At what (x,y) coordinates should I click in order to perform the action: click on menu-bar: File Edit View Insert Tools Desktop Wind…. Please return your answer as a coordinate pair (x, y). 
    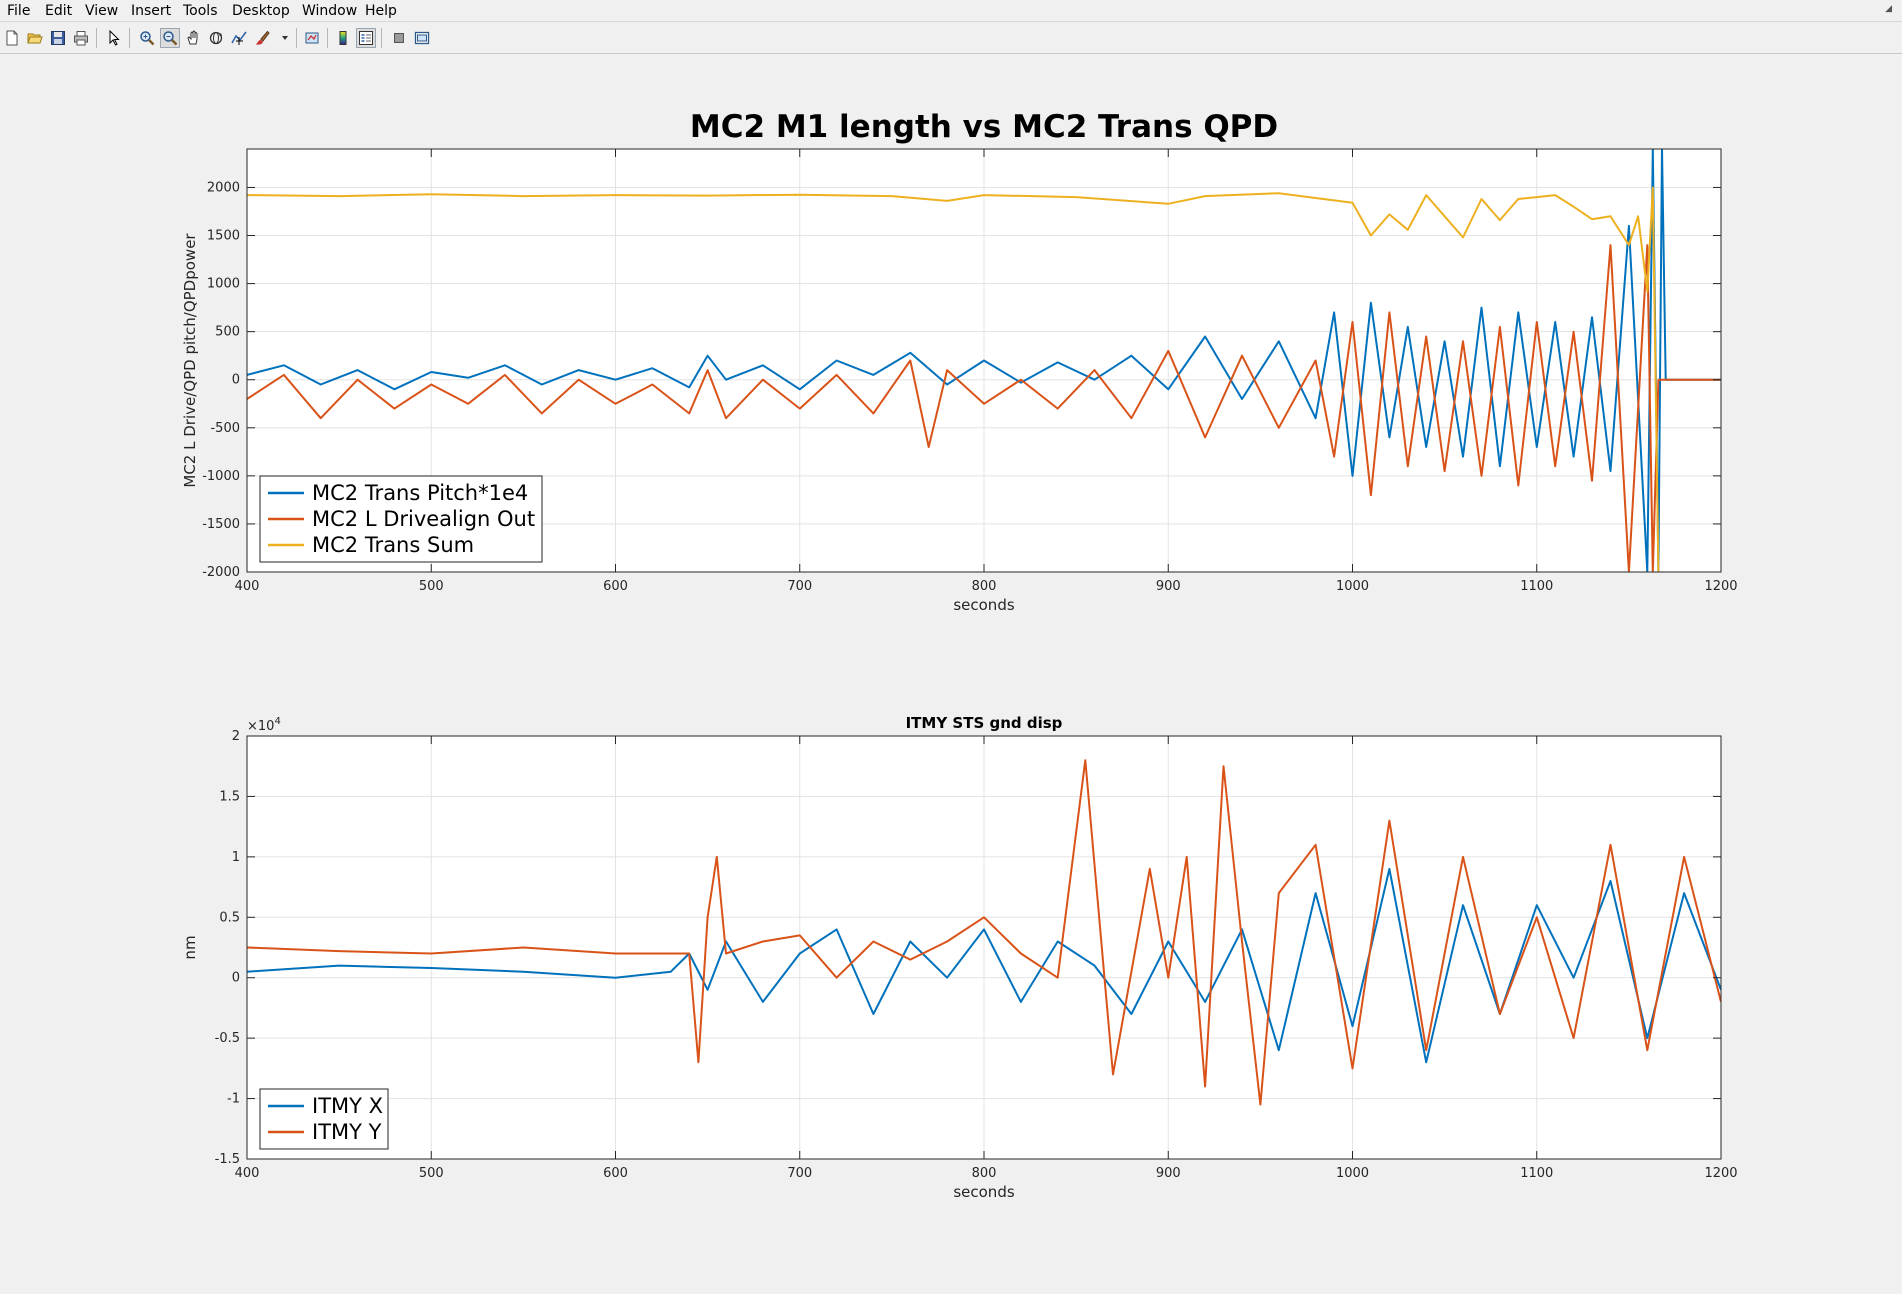
    Looking at the image, I should click on (951, 11).